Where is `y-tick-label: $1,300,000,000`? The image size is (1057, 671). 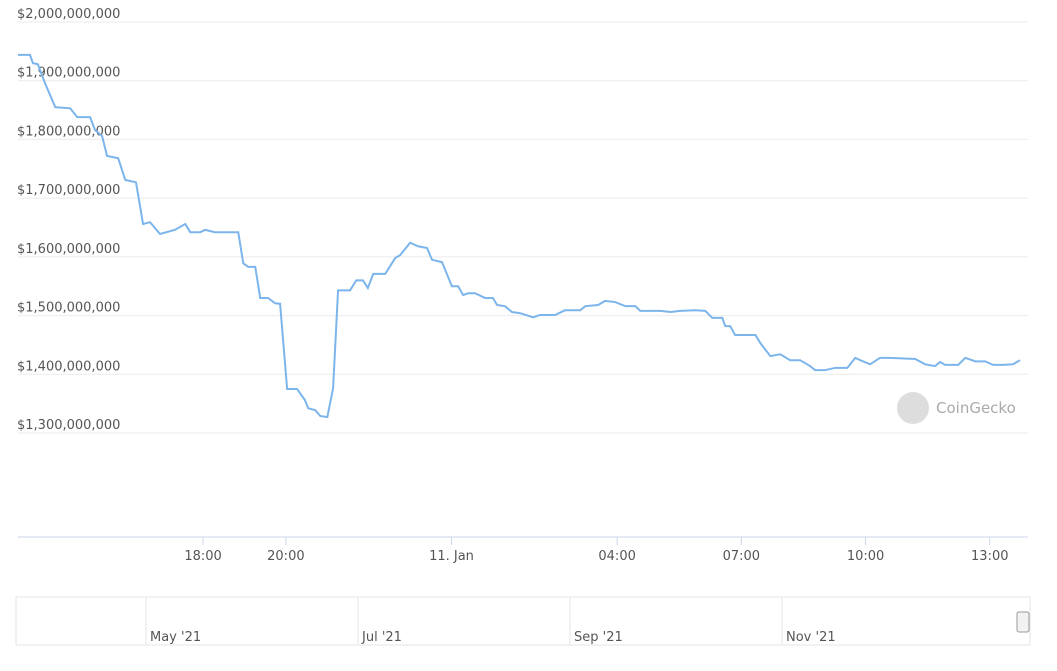
y-tick-label: $1,300,000,000 is located at coordinates (68, 425).